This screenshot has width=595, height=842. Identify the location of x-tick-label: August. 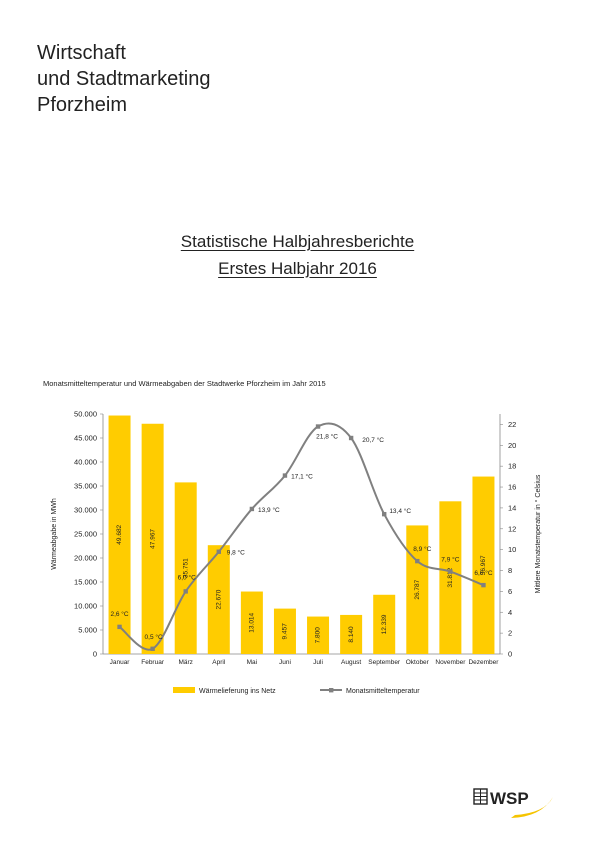
(351, 662).